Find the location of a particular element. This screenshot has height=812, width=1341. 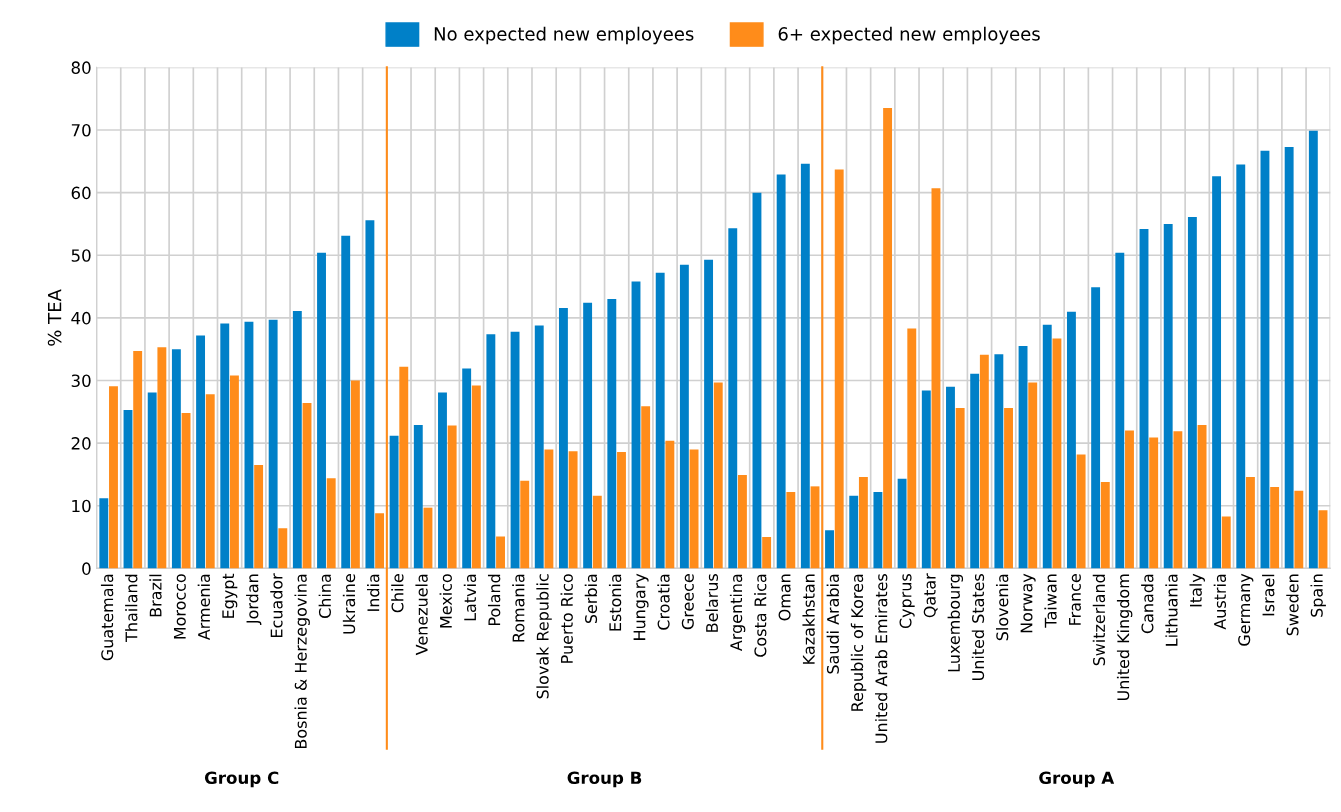

legend-label: No expected new employees is located at coordinates (564, 35).